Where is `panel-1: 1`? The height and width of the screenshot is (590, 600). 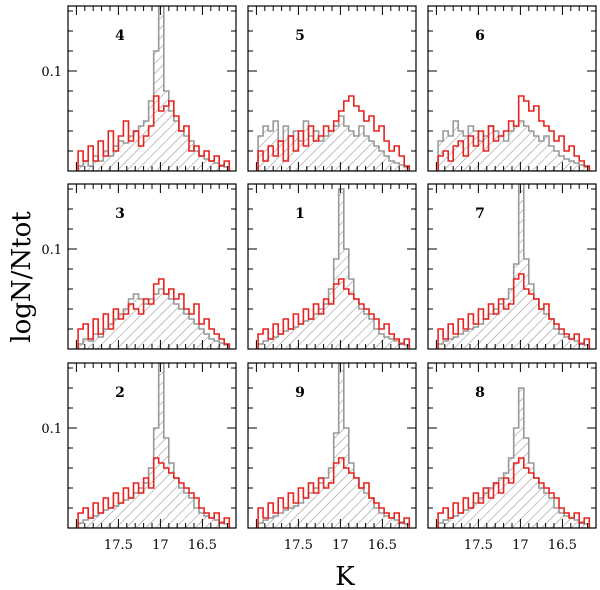
panel-1: 1 is located at coordinates (332, 266).